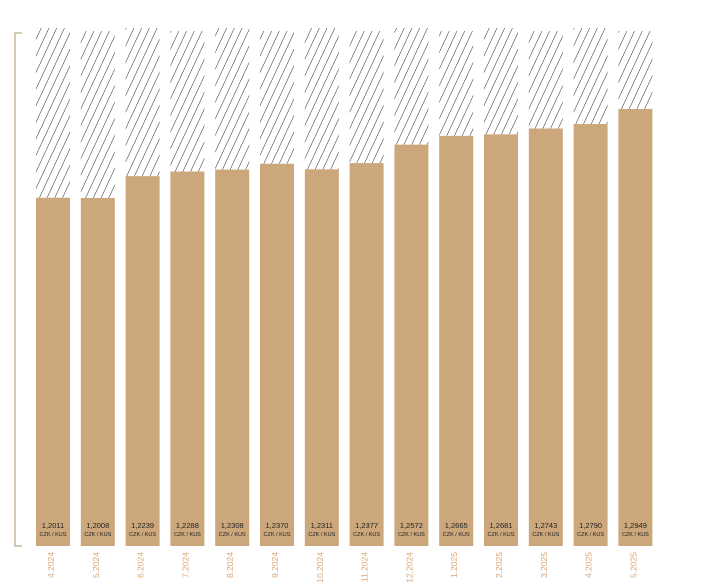  Describe the element at coordinates (142, 525) in the screenshot. I see `bar-value-label: 1,2239` at that location.